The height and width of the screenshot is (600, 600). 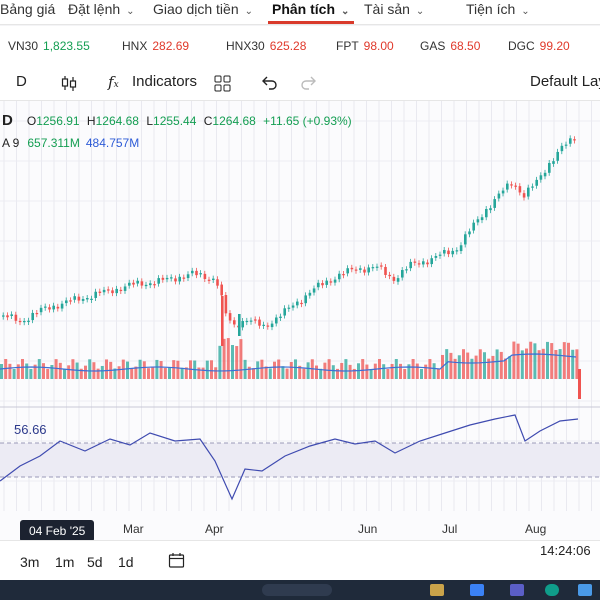 What do you see at coordinates (49, 46) in the screenshot?
I see `ticker-item: VN30 1,823.55` at bounding box center [49, 46].